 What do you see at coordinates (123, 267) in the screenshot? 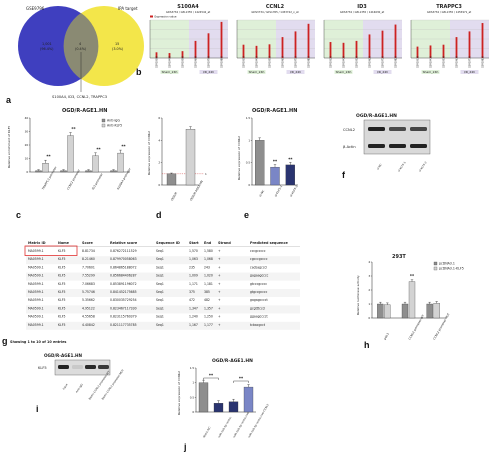
I see `g-cell: 0.864865188072` at bounding box center [123, 267].